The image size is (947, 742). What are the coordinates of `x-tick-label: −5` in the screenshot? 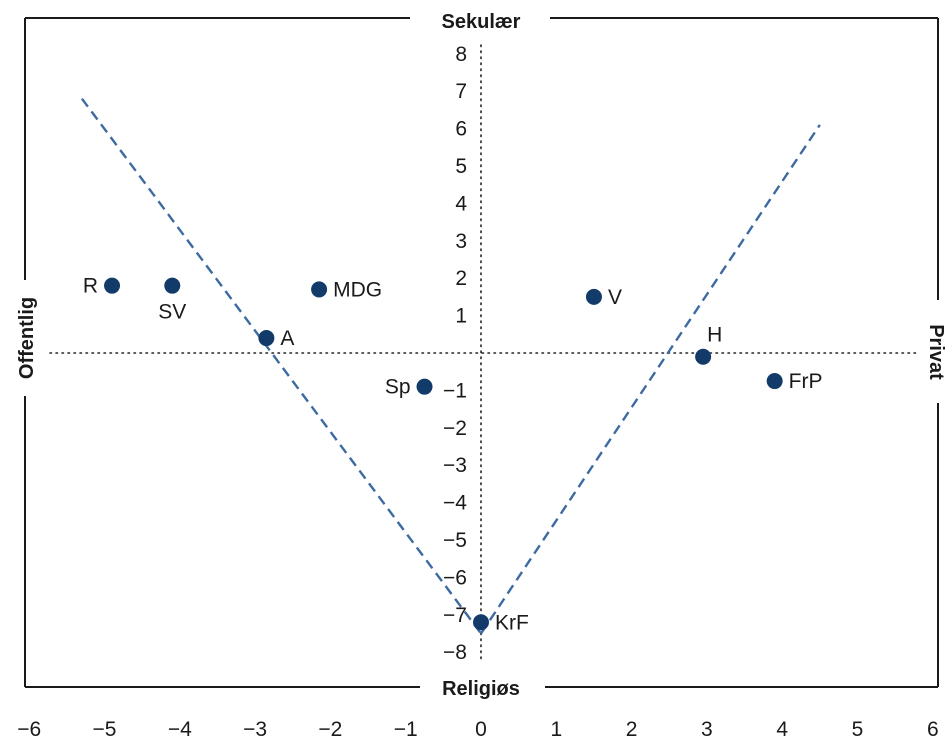 It's located at (105, 729).